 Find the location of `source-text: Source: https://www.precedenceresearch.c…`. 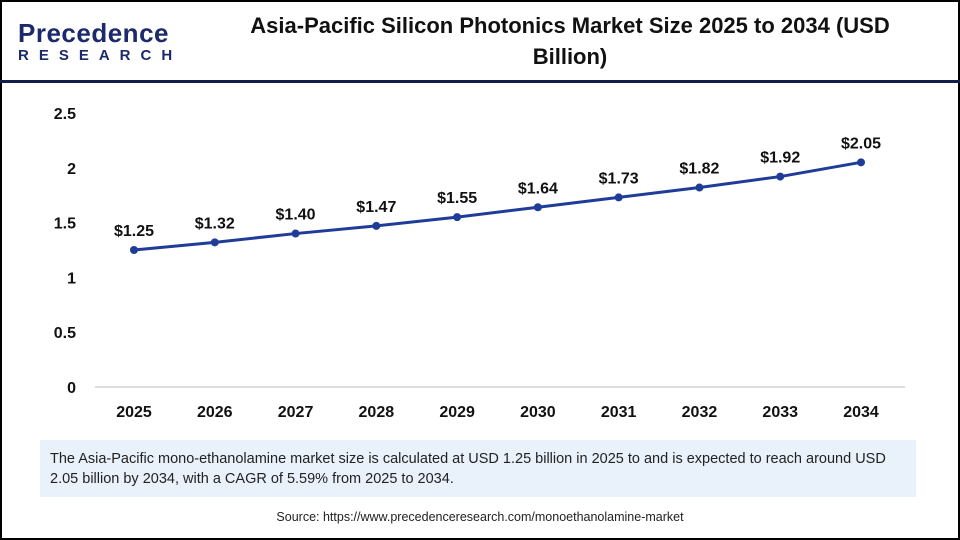

source-text: Source: https://www.precedenceresearch.c… is located at coordinates (480, 517).